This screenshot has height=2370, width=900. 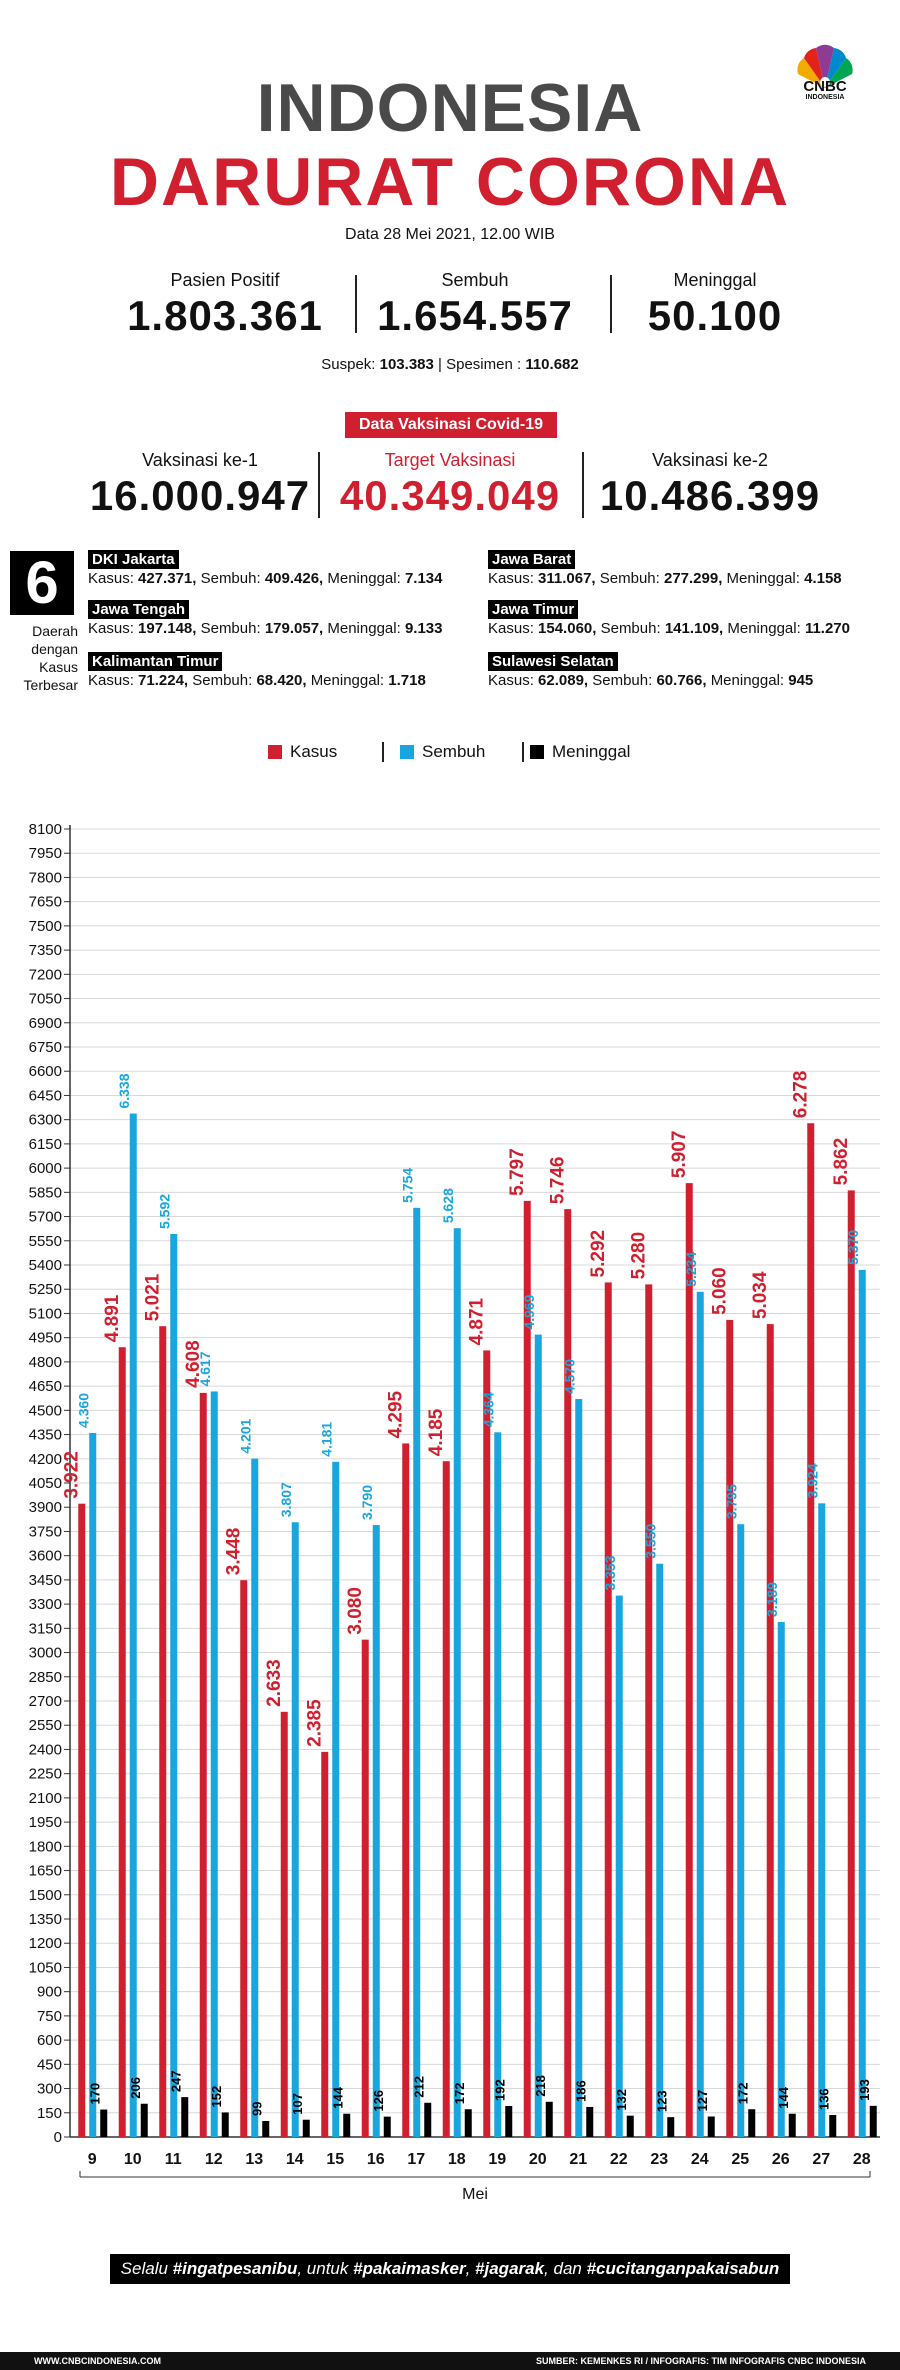 What do you see at coordinates (423, 628) in the screenshot?
I see `meninggal-value: 9.133` at bounding box center [423, 628].